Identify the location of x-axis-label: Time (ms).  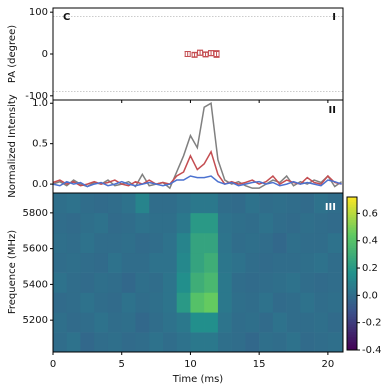
(198, 379).